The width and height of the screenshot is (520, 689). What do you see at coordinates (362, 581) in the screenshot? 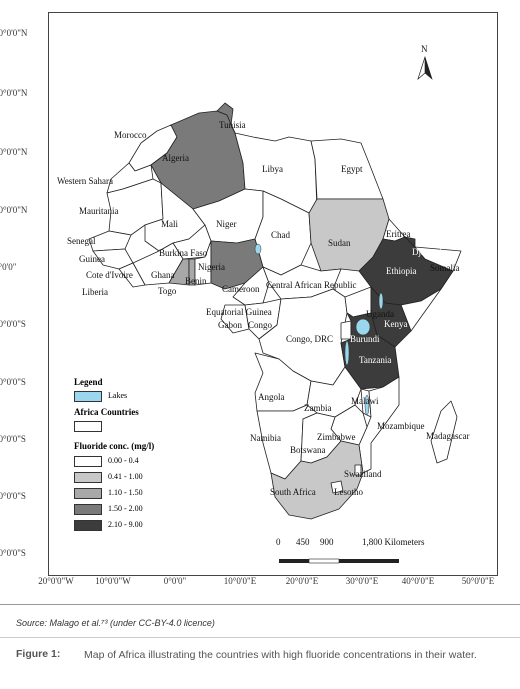
I see `lon-label-30e: 30°0'0"E` at bounding box center [362, 581].